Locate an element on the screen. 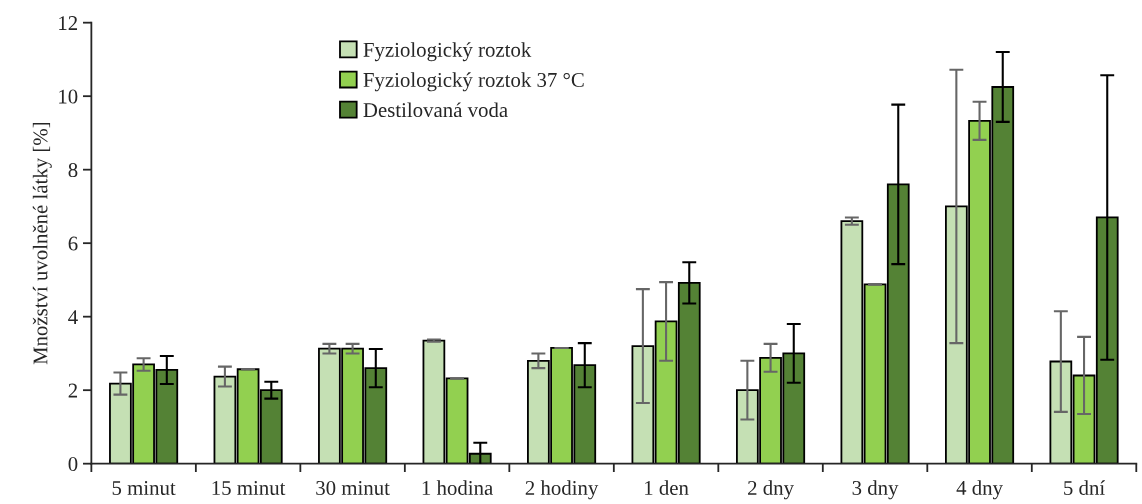  legend-label: Fyziologický roztok is located at coordinates (447, 52).